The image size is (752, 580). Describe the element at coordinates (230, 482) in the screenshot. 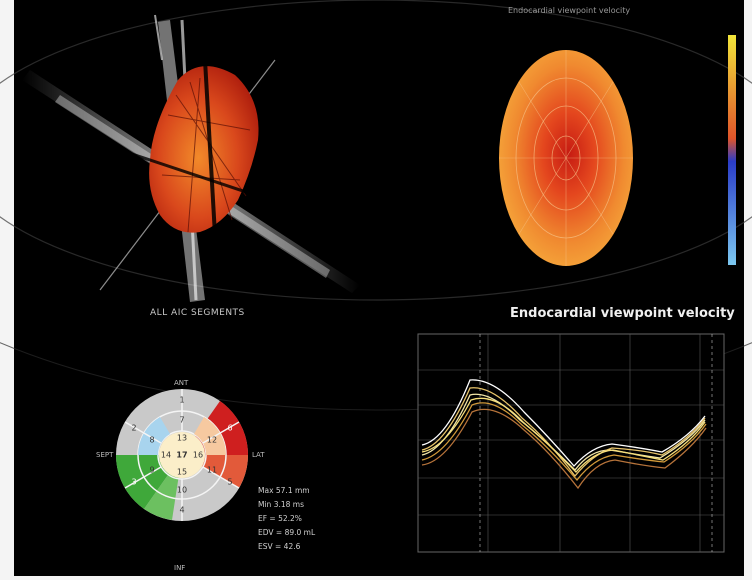

I see `segment-label: 5` at that location.